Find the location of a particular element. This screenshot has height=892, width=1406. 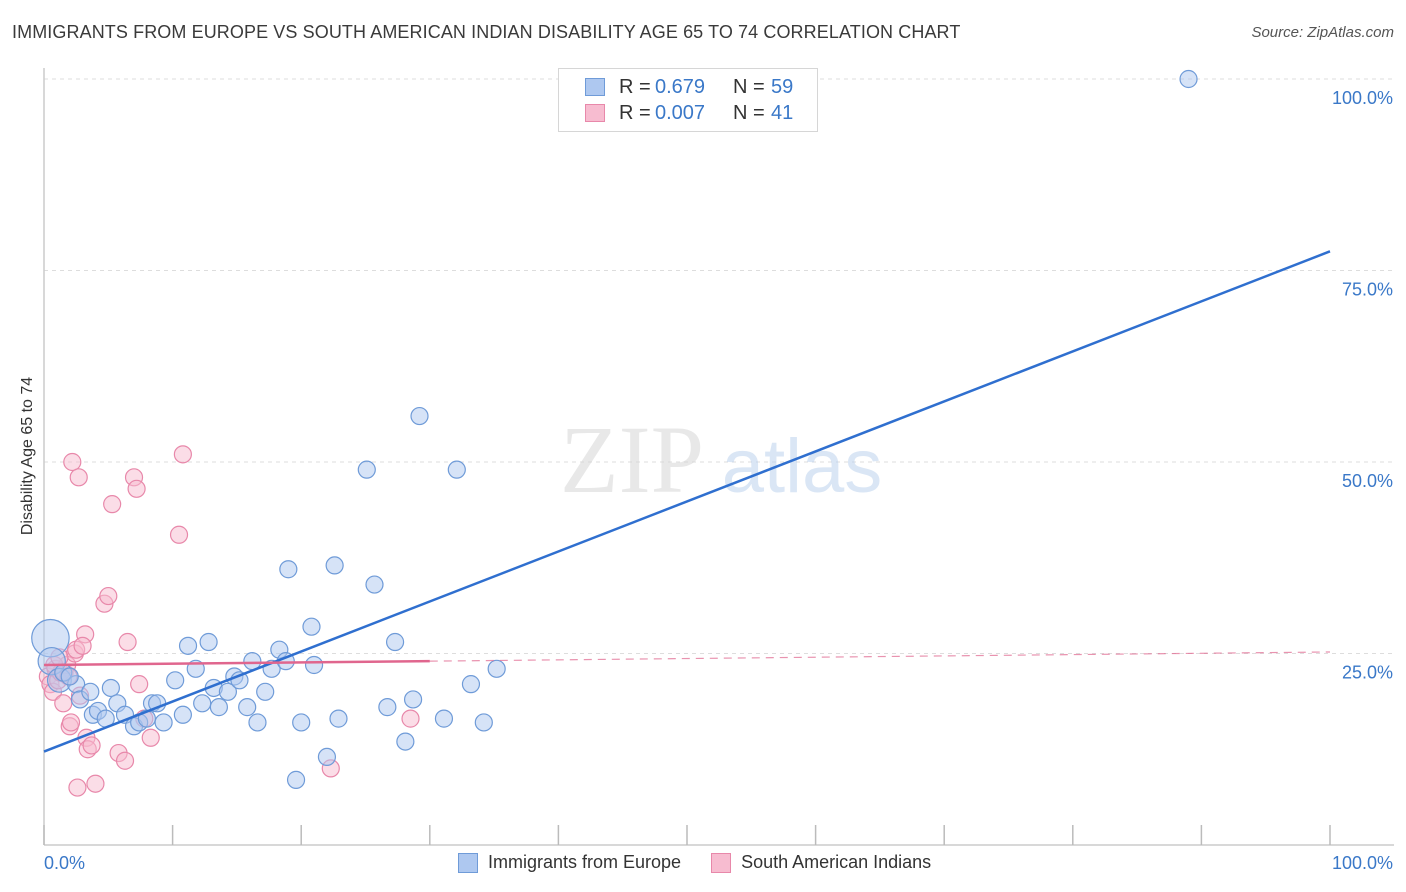

trend-line-indians is located at coordinates (236, 663).